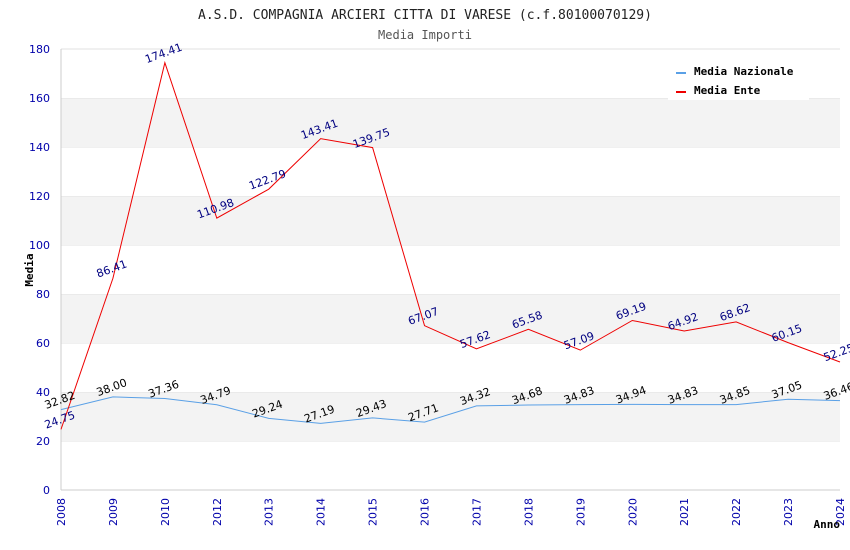  What do you see at coordinates (46, 490) in the screenshot?
I see `y-tick-label: 0` at bounding box center [46, 490].